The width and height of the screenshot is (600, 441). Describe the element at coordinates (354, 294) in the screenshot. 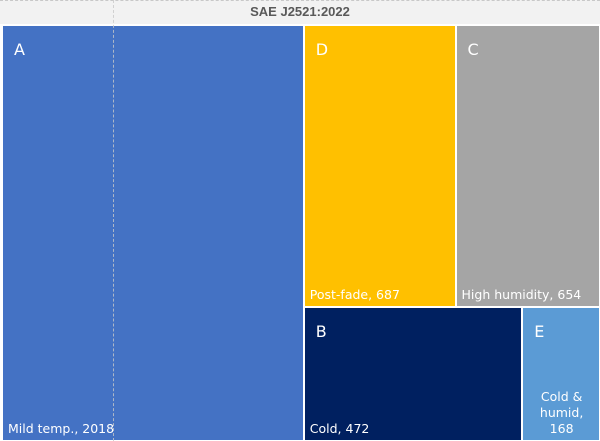

I see `tile-label: Post-fade, 687` at that location.